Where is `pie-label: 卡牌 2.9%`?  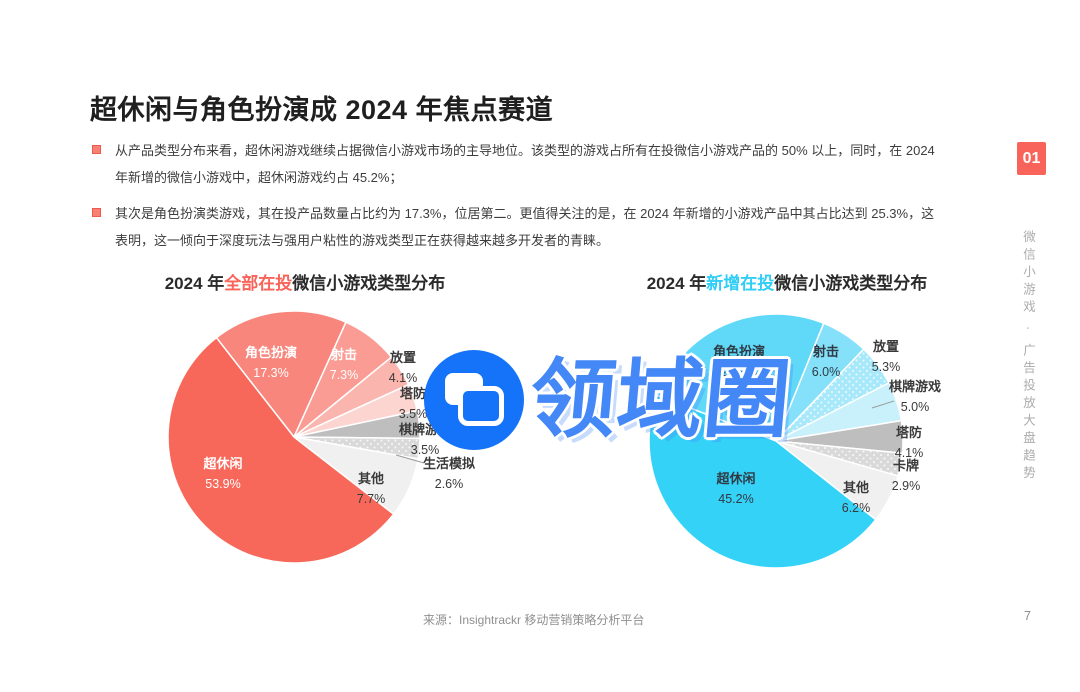 pie-label: 卡牌 2.9% is located at coordinates (906, 475).